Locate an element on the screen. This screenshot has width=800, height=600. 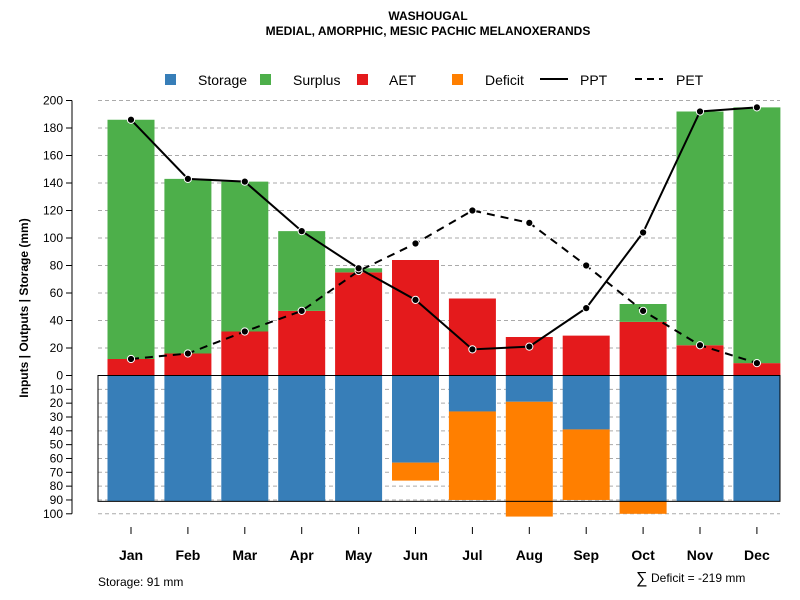
bar-surplus-jan is located at coordinates (131, 239).